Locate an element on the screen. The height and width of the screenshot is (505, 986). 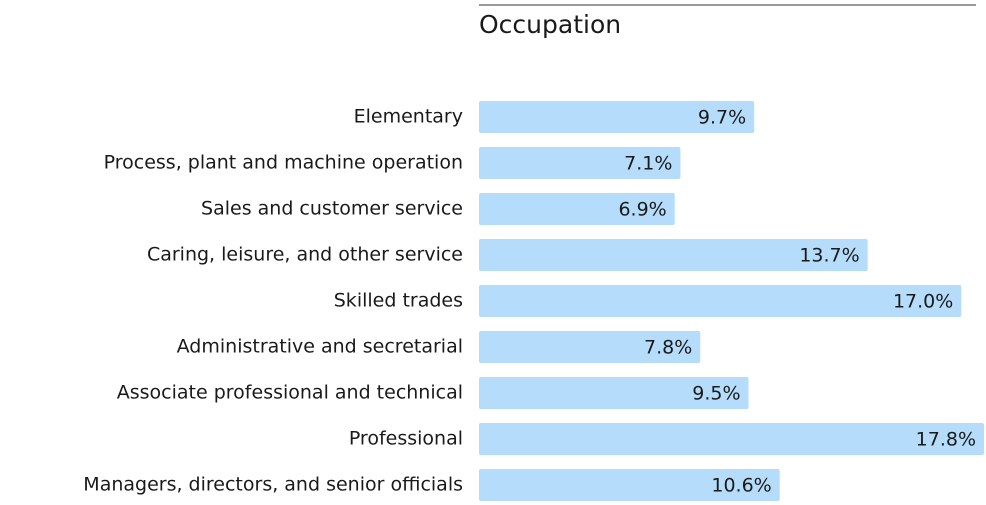
category-label: Sales and customer service is located at coordinates (332, 209).